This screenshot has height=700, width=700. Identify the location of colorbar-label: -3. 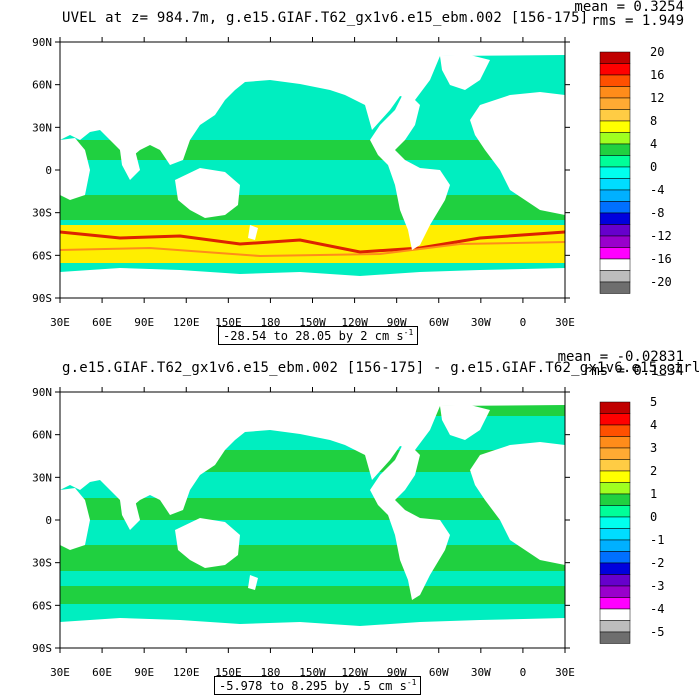
(657, 586).